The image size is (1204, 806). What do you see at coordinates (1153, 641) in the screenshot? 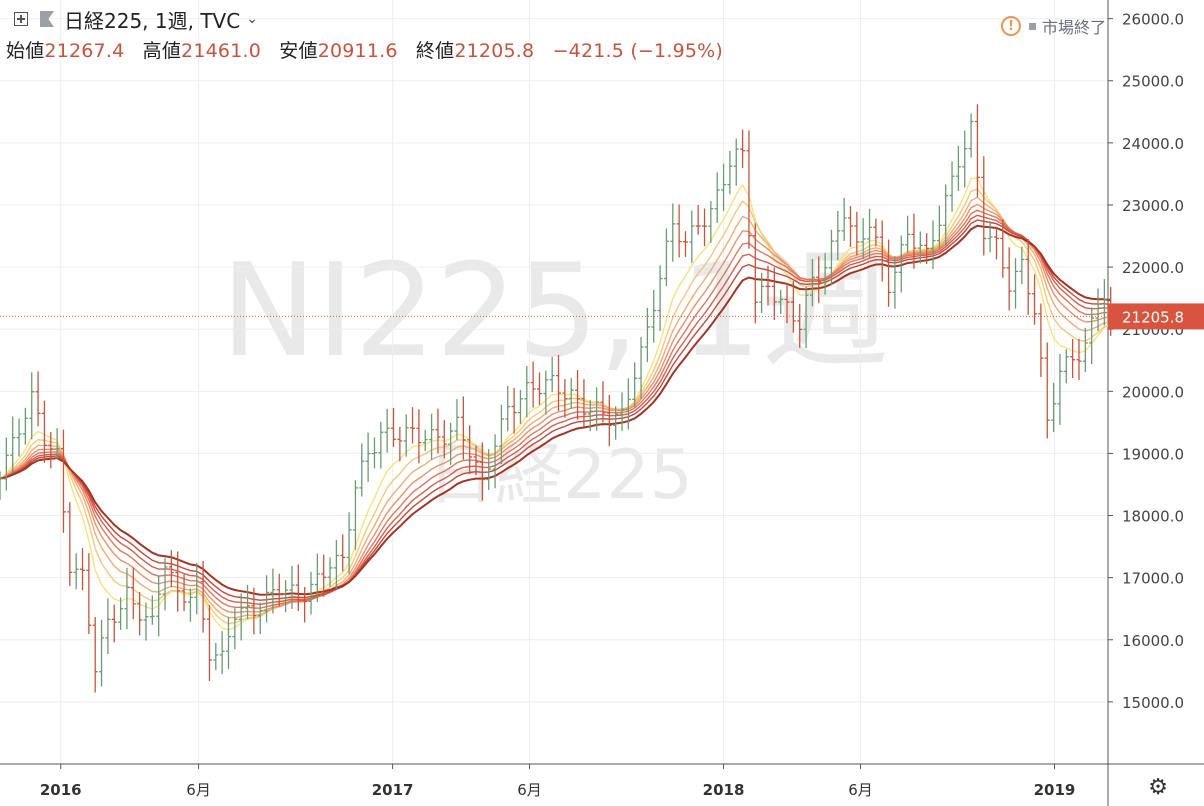
I see `y-axis-tick-label: 16000.0` at bounding box center [1153, 641].